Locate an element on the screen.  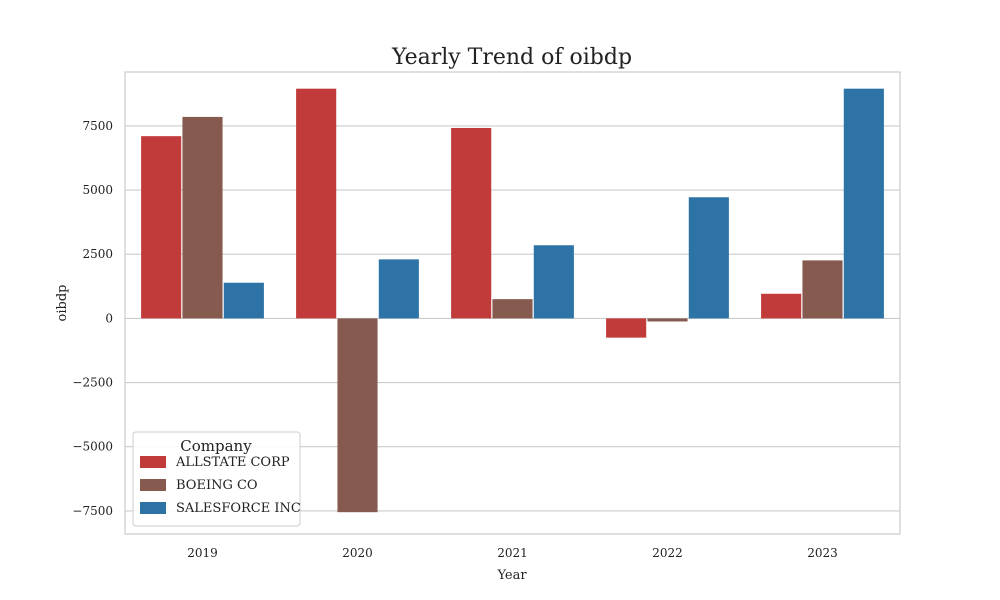
bar-boeing-co-2020 is located at coordinates (357, 415).